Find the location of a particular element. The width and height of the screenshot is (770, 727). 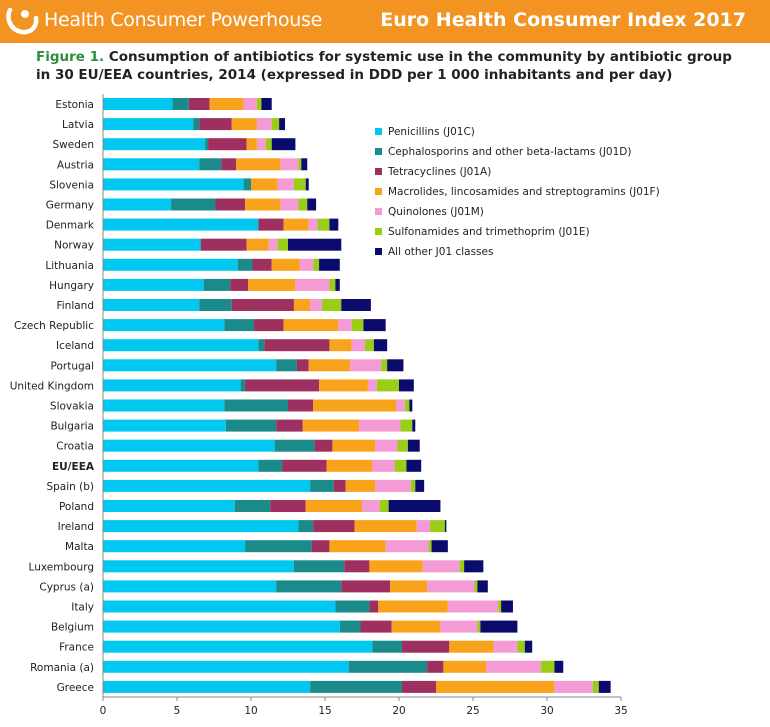

legend-item-quinolones-j01m: Quinolones (J01M) is located at coordinates (517, 212).